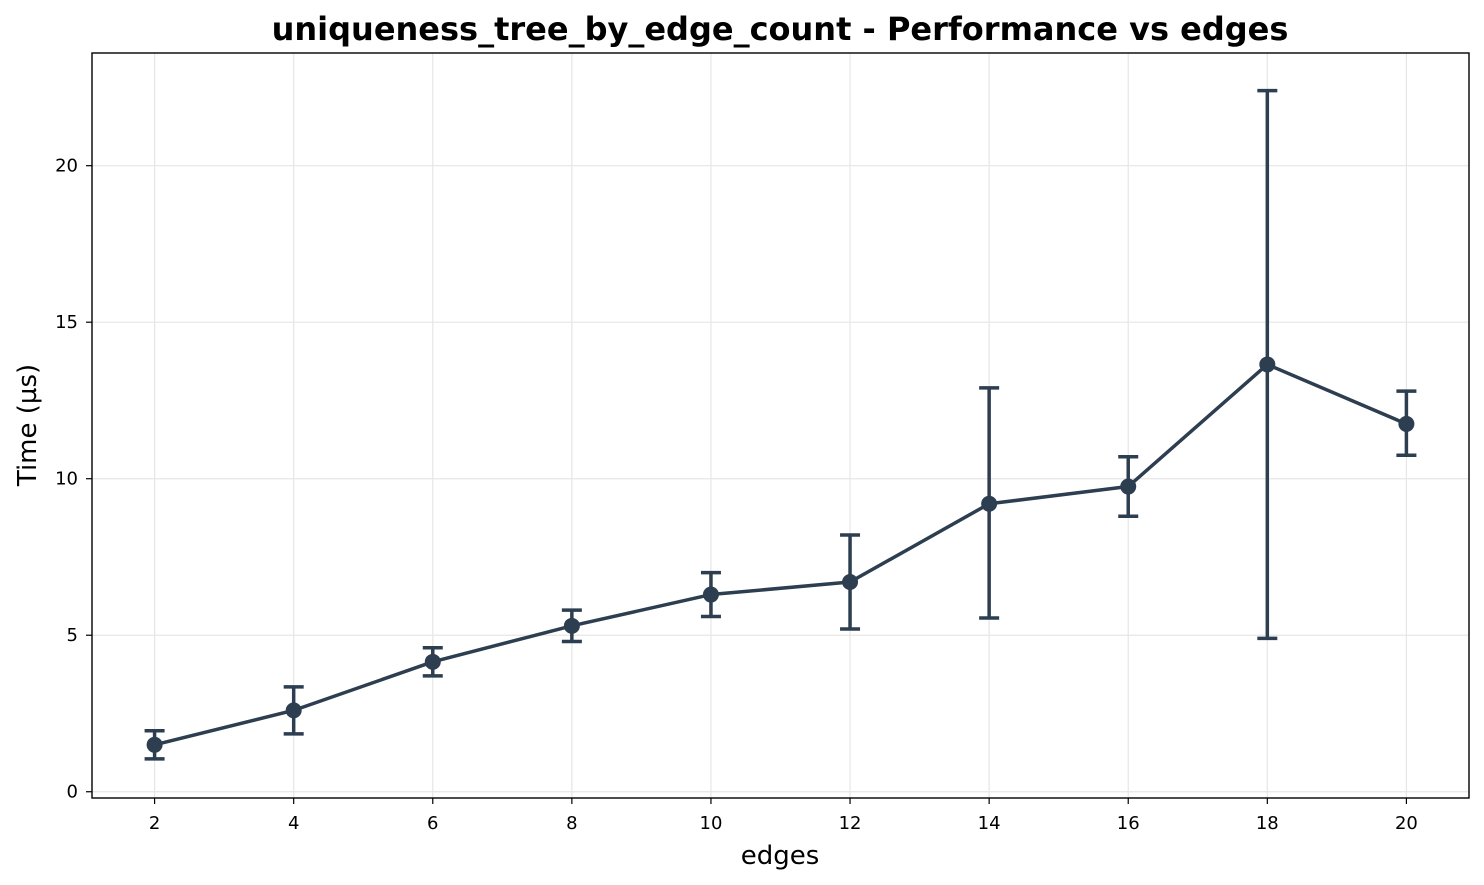  I want to click on x-tick-label: 16, so click(1128, 823).